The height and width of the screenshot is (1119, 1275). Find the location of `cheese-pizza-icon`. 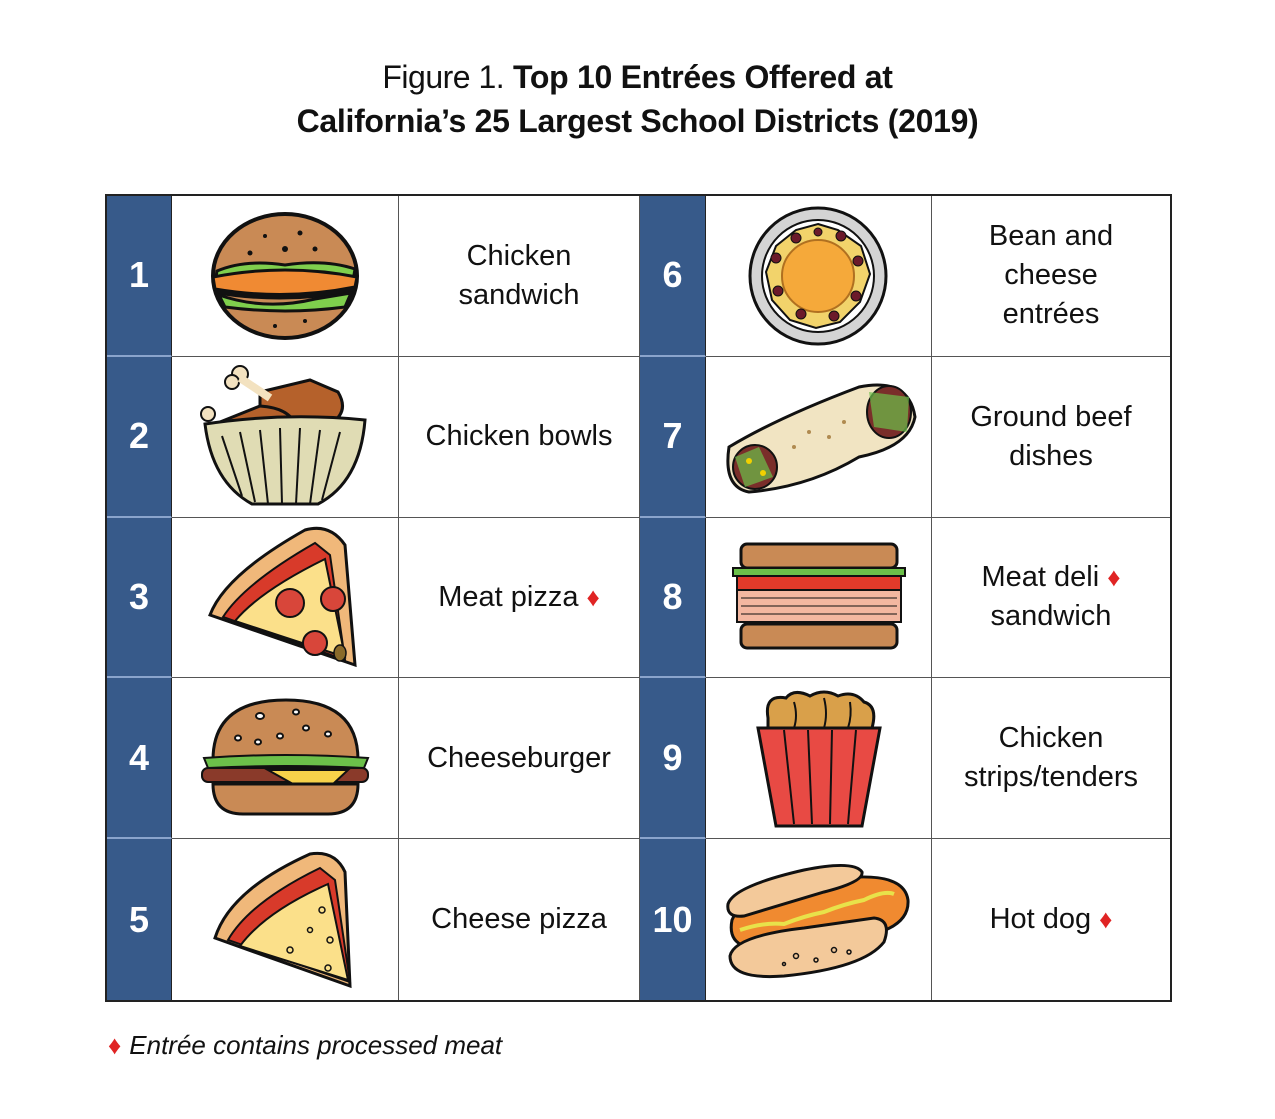

cheese-pizza-icon is located at coordinates (285, 919).